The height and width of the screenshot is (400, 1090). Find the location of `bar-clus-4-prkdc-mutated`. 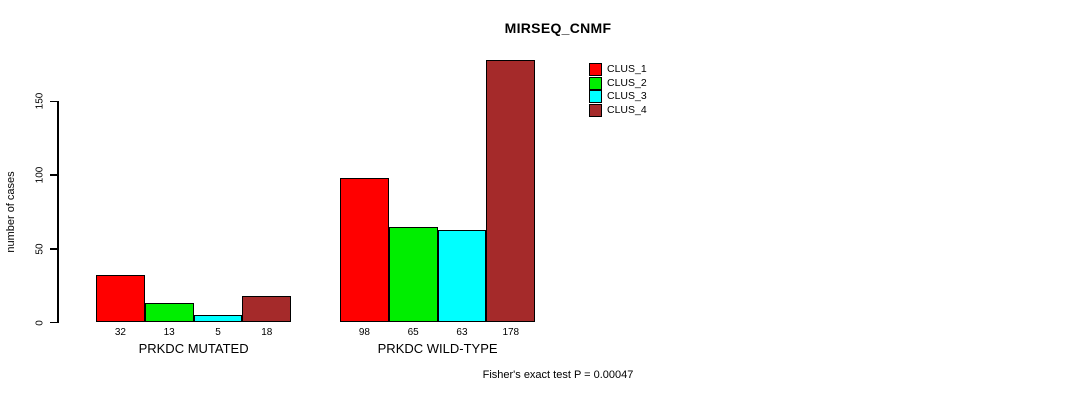

bar-clus-4-prkdc-mutated is located at coordinates (267, 309).